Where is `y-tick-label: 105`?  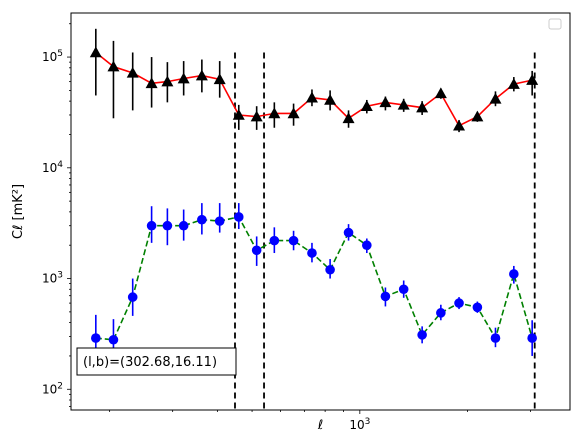
y-tick-label: 105 is located at coordinates (52, 56).